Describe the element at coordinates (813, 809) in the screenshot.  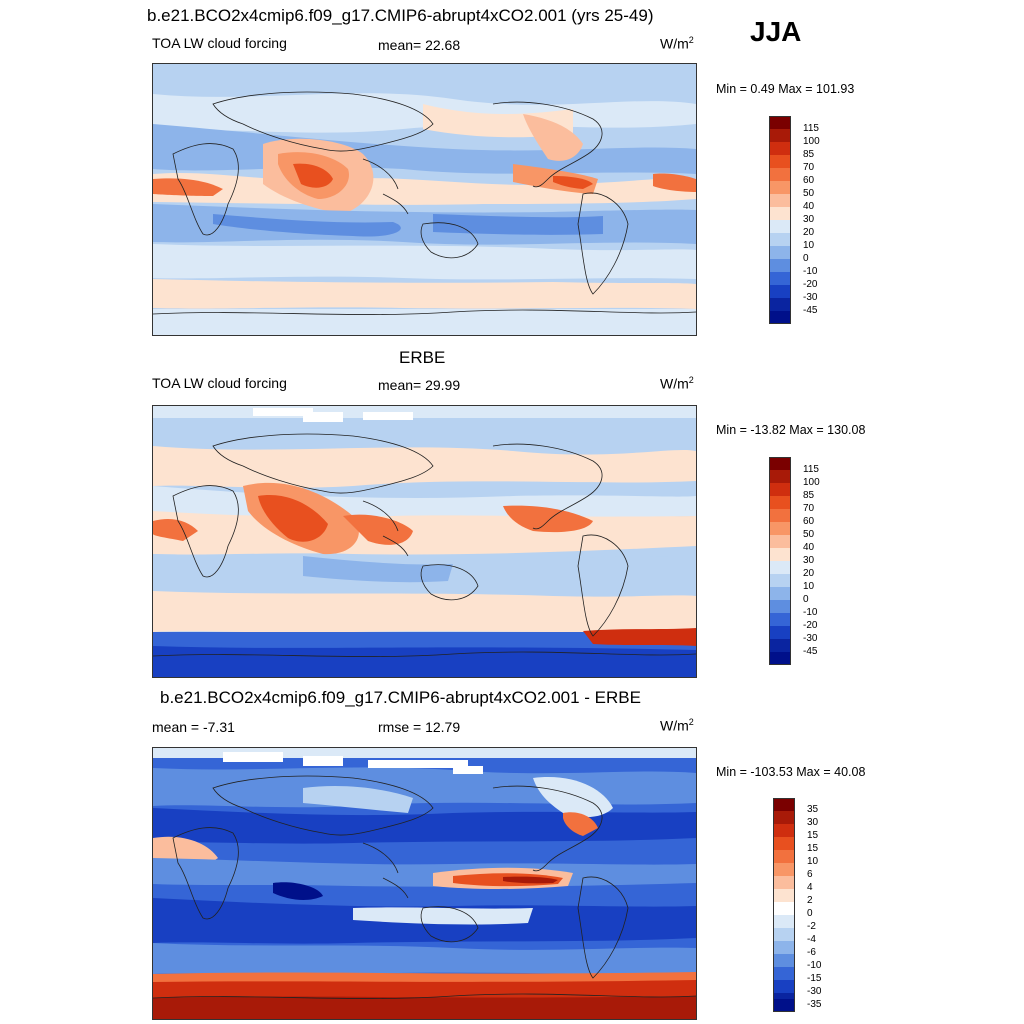
I see `colorbar-tick-label: 35` at that location.